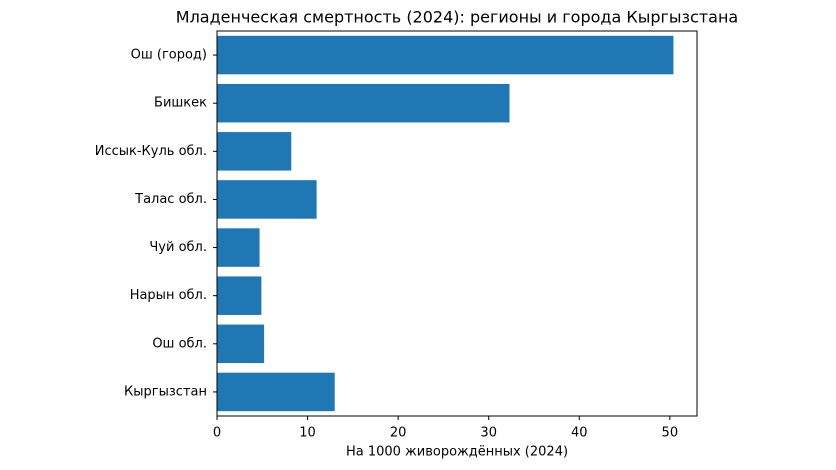 Image resolution: width=836 pixels, height=470 pixels. What do you see at coordinates (670, 433) in the screenshot?
I see `x-tick-label: 50` at bounding box center [670, 433].